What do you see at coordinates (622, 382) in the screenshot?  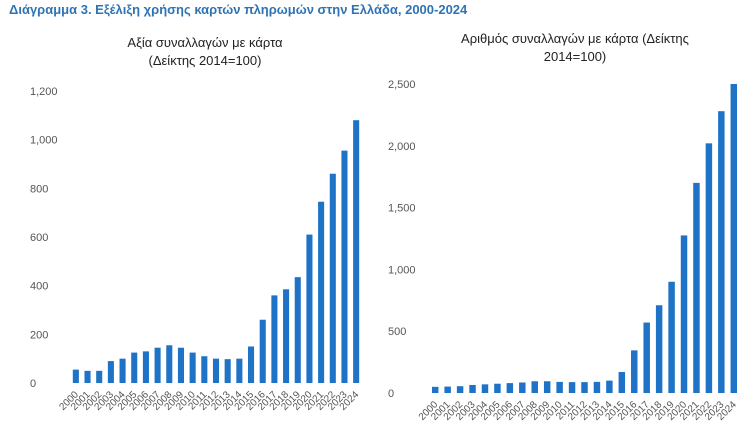 I see `right-bar-2015` at bounding box center [622, 382].